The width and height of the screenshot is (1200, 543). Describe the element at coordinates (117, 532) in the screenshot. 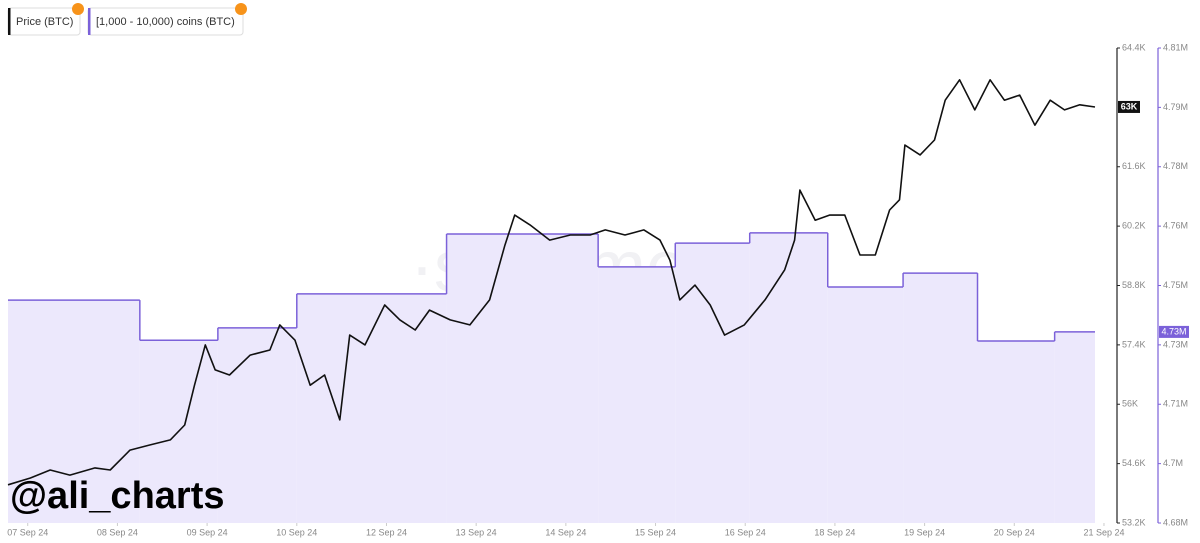

I see `x-tick-label: 08 Sep 24` at that location.